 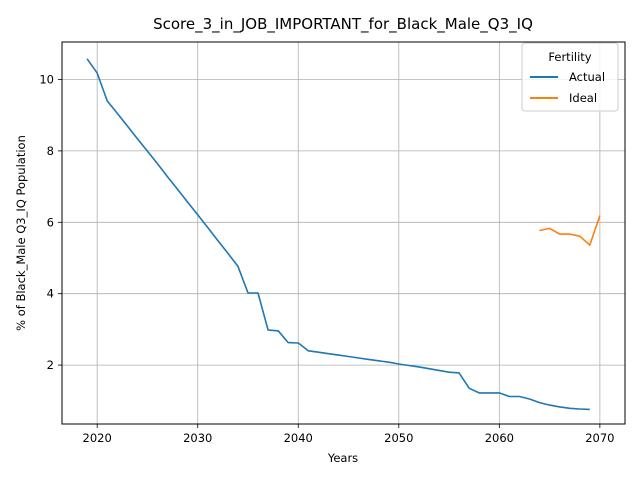 I want to click on series-line-ideal, so click(x=570, y=230).